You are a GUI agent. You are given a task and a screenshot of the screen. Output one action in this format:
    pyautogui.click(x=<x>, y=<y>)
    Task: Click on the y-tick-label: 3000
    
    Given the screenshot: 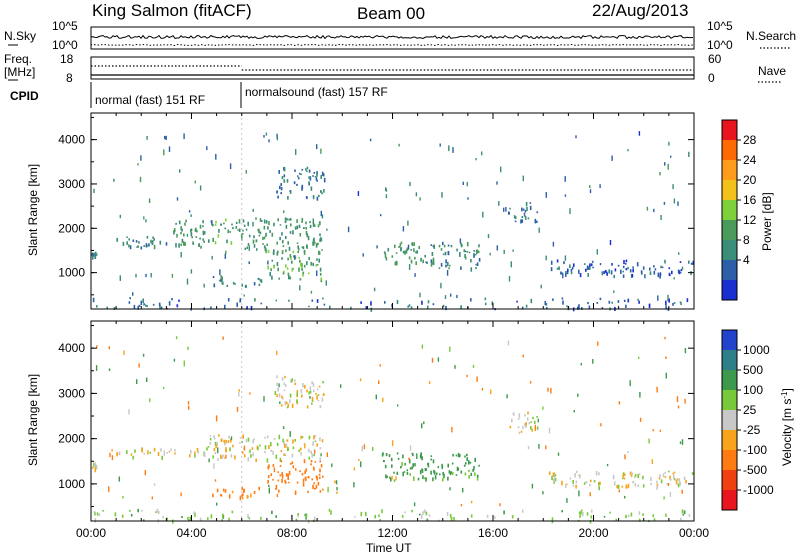 What is the action you would take?
    pyautogui.click(x=71, y=184)
    